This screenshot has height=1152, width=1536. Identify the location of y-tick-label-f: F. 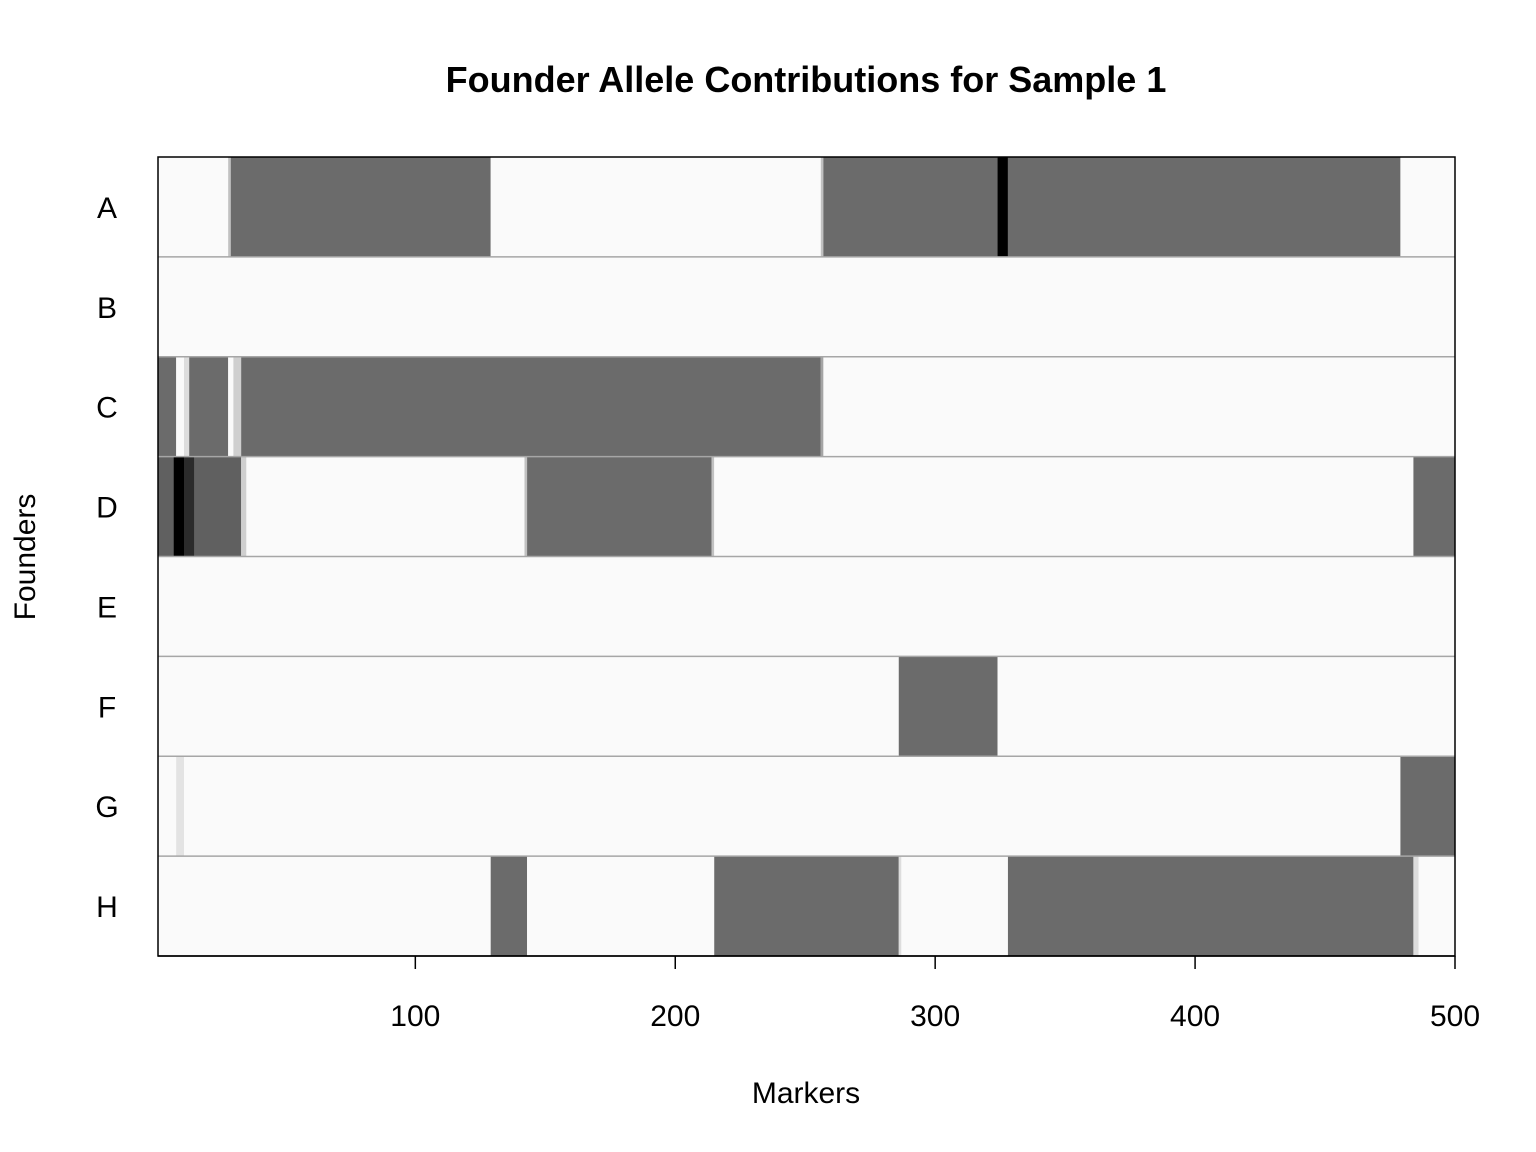
(107, 707).